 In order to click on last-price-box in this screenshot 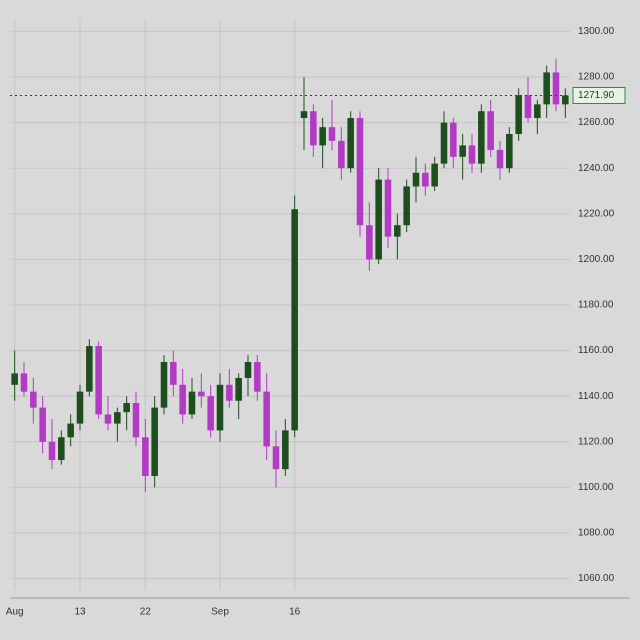, I will do `click(599, 95)`.